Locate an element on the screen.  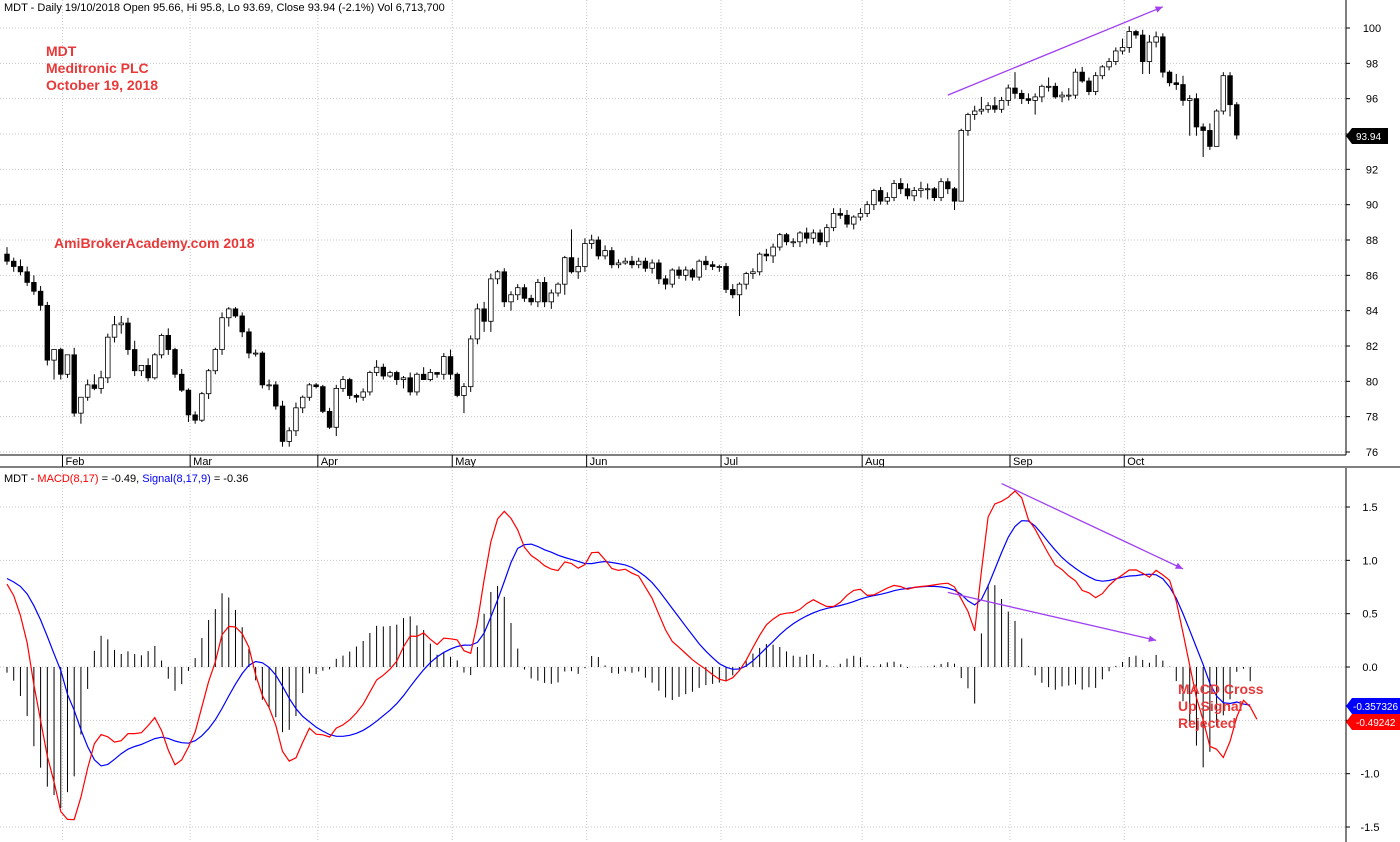
macd-trend-arrow is located at coordinates (1092, 526).